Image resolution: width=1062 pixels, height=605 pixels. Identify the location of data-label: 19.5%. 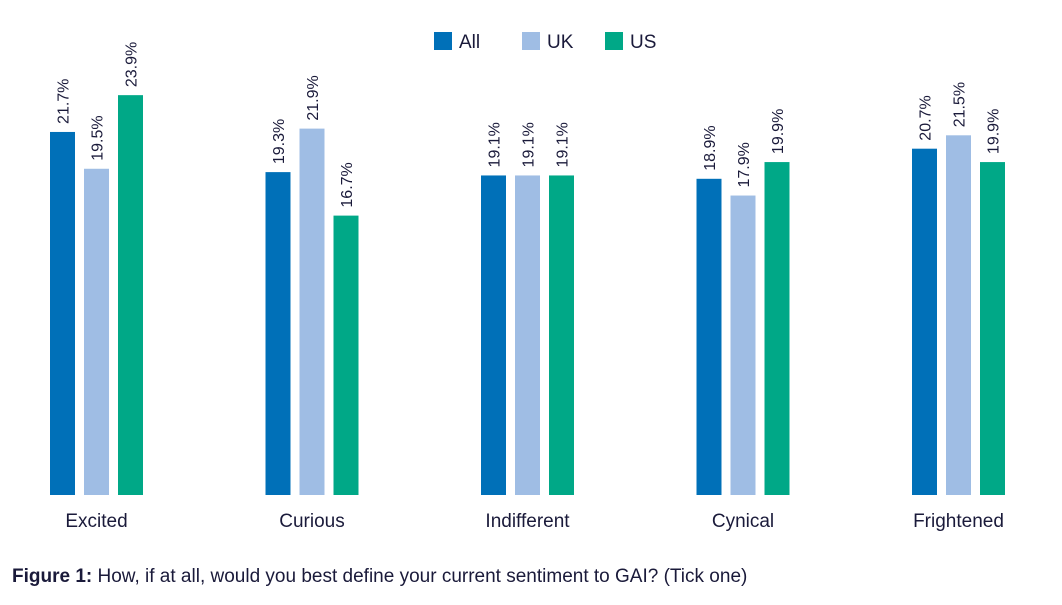
(98, 137).